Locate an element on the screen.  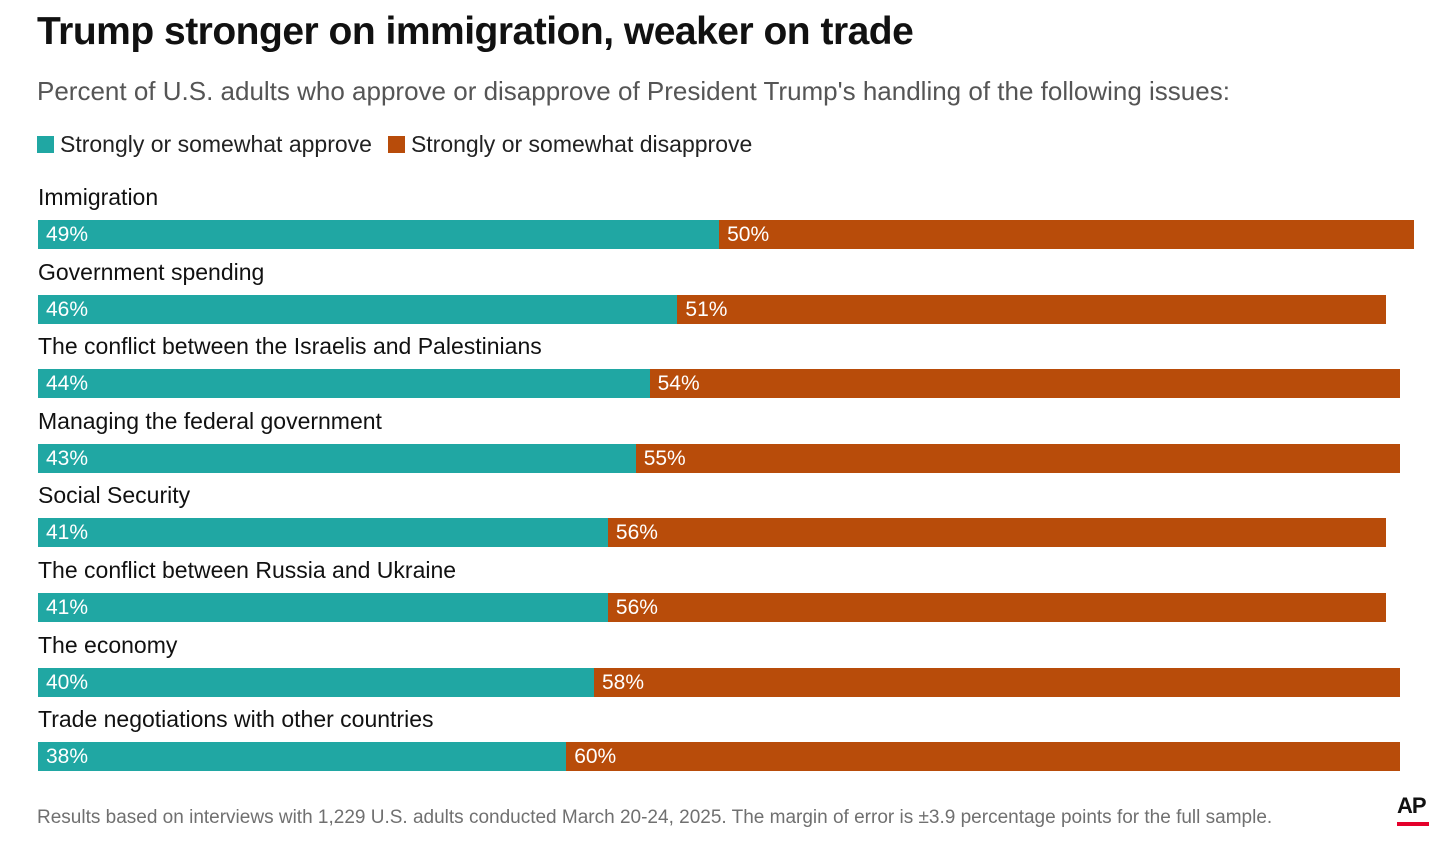
bar-value-label-disapprove: 54% is located at coordinates (678, 384).